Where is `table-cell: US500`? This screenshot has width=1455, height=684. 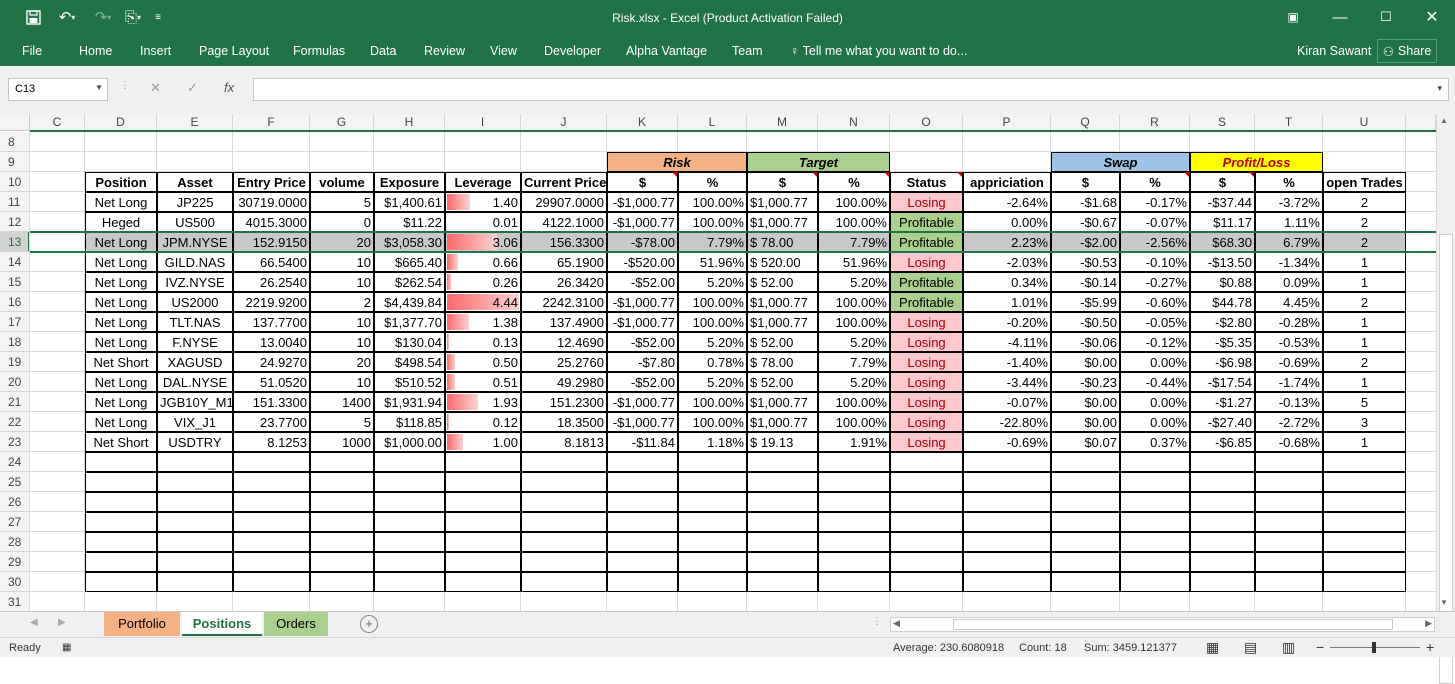
table-cell: US500 is located at coordinates (195, 222).